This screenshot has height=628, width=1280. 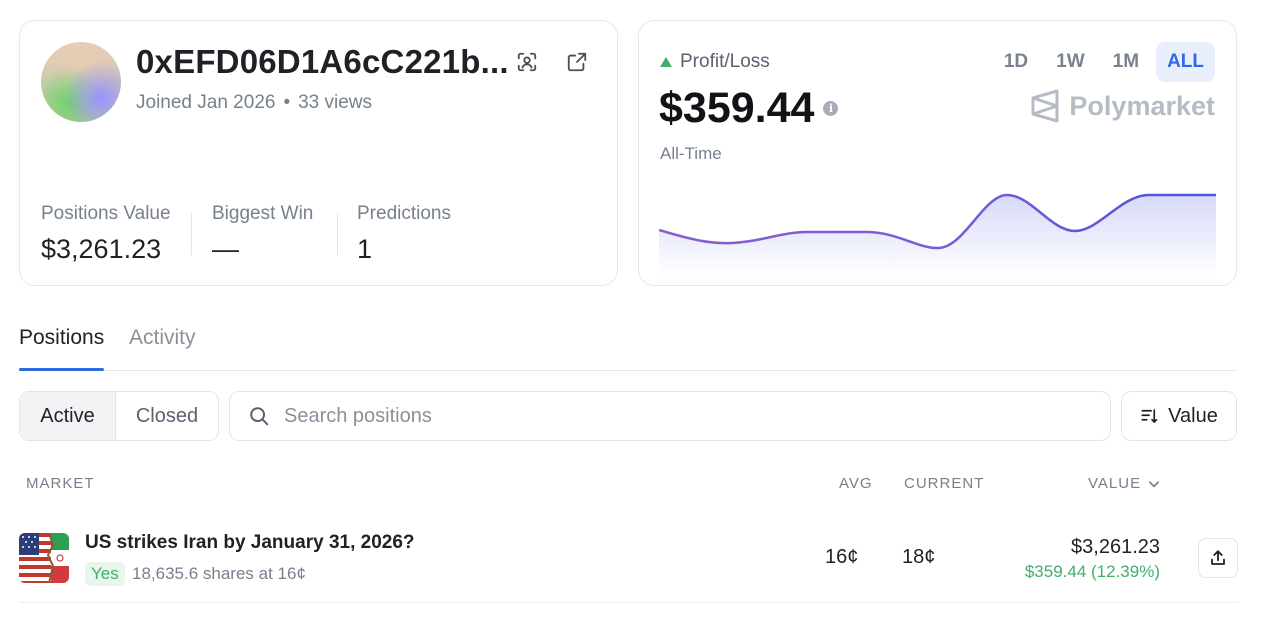 I want to click on range-1d: 1D, so click(x=1016, y=61).